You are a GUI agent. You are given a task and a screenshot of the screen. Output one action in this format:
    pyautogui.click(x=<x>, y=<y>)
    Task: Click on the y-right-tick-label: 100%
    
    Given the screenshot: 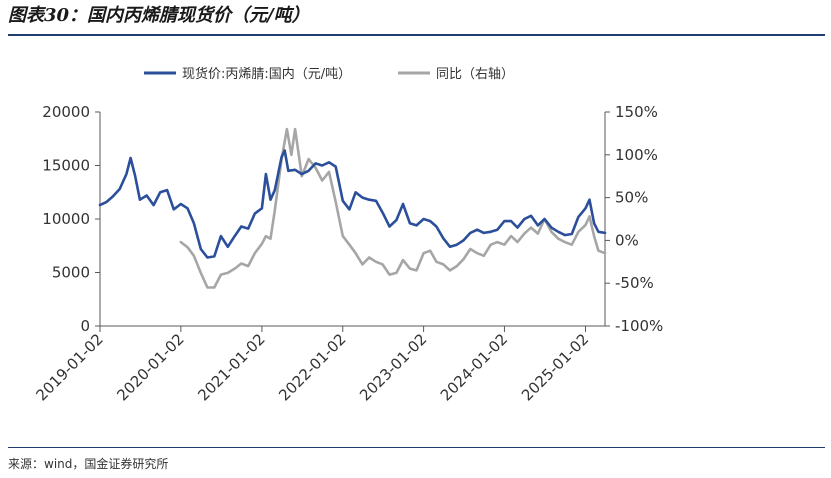 What is the action you would take?
    pyautogui.click(x=636, y=155)
    